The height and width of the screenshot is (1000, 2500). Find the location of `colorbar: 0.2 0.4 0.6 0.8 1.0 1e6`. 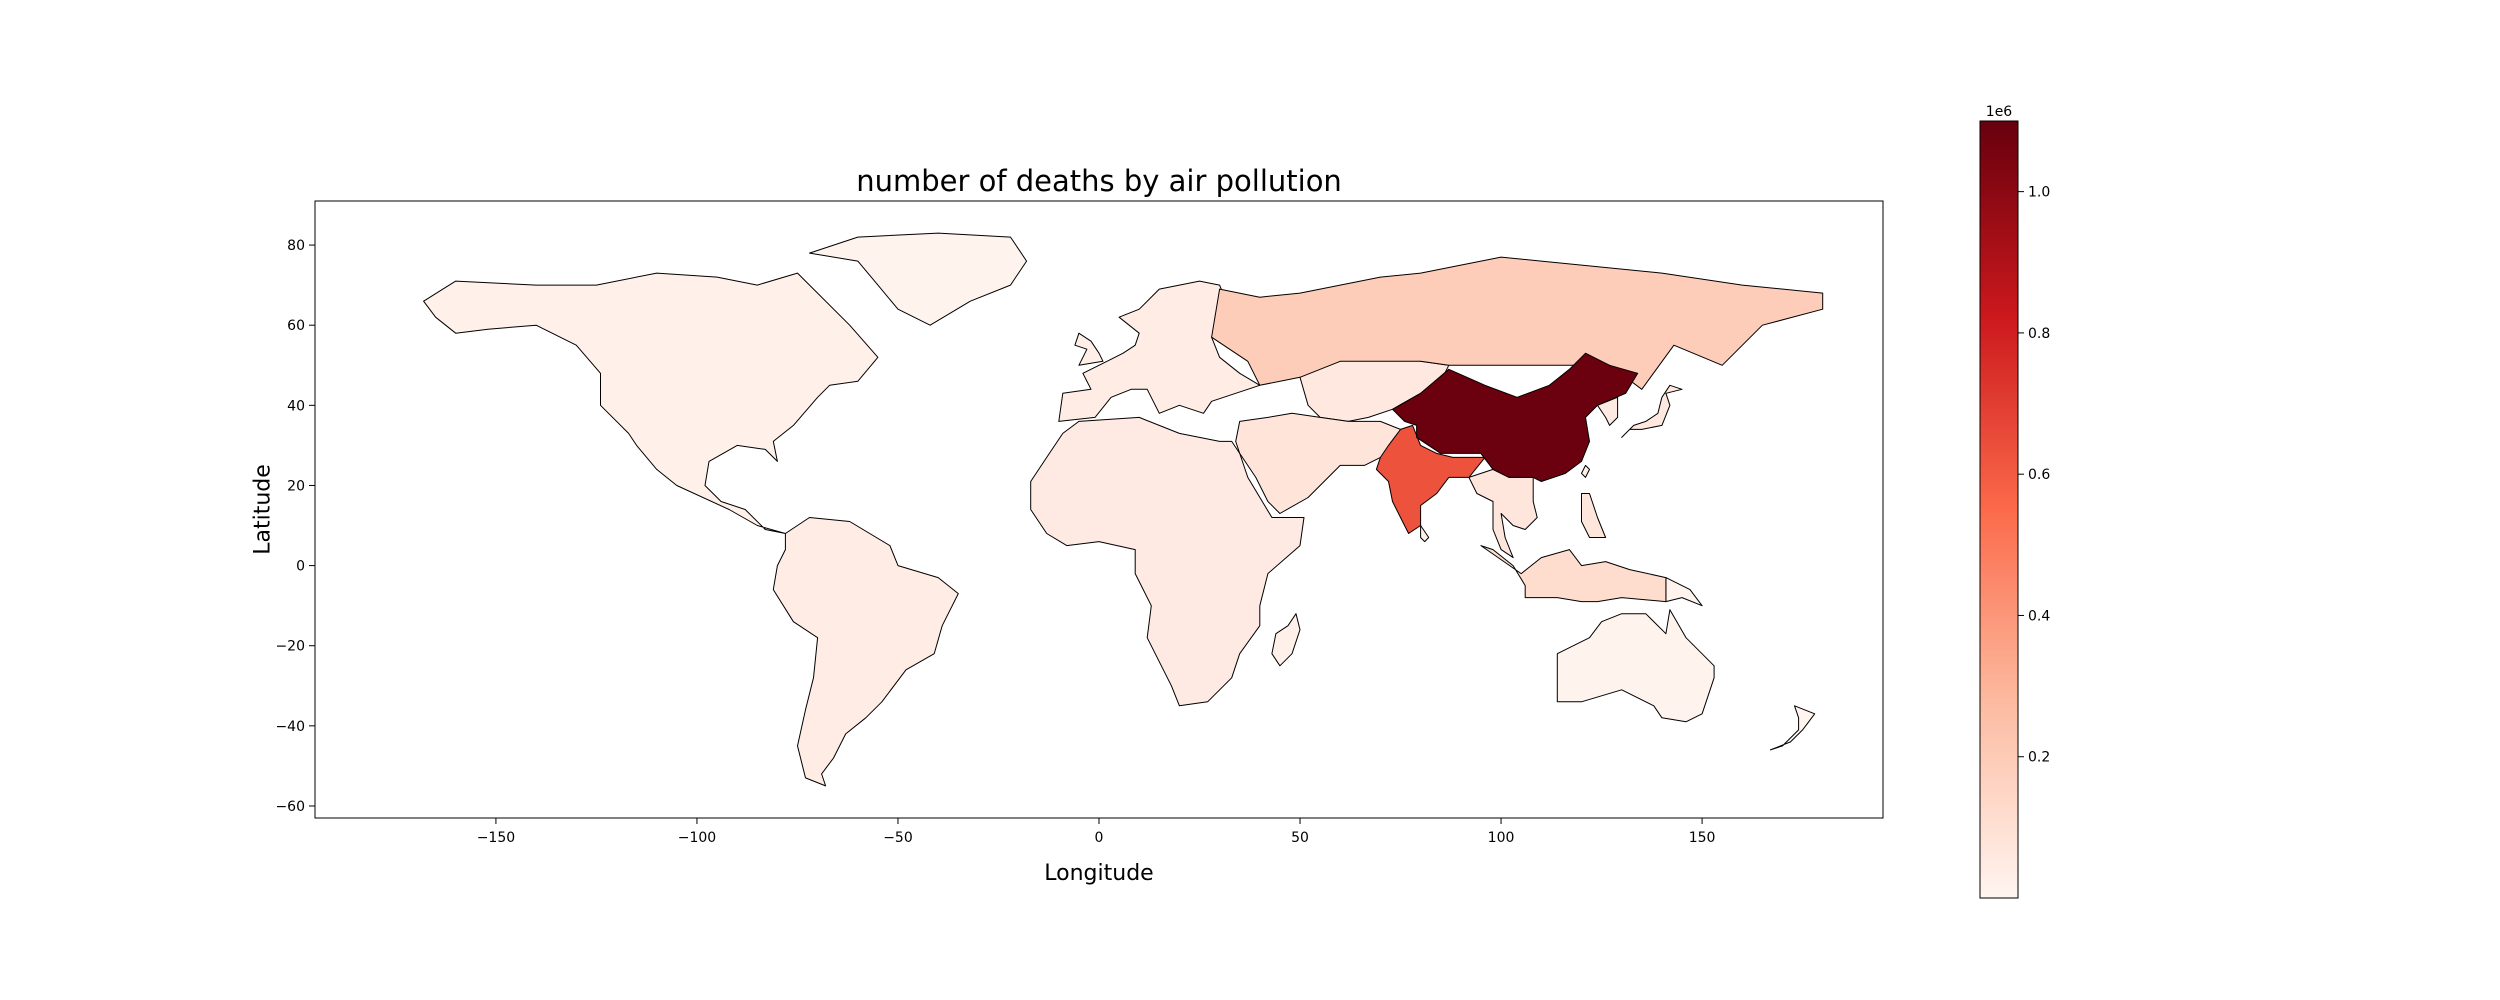

colorbar: 0.2 0.4 0.6 0.8 1.0 1e6 is located at coordinates (2014, 501).